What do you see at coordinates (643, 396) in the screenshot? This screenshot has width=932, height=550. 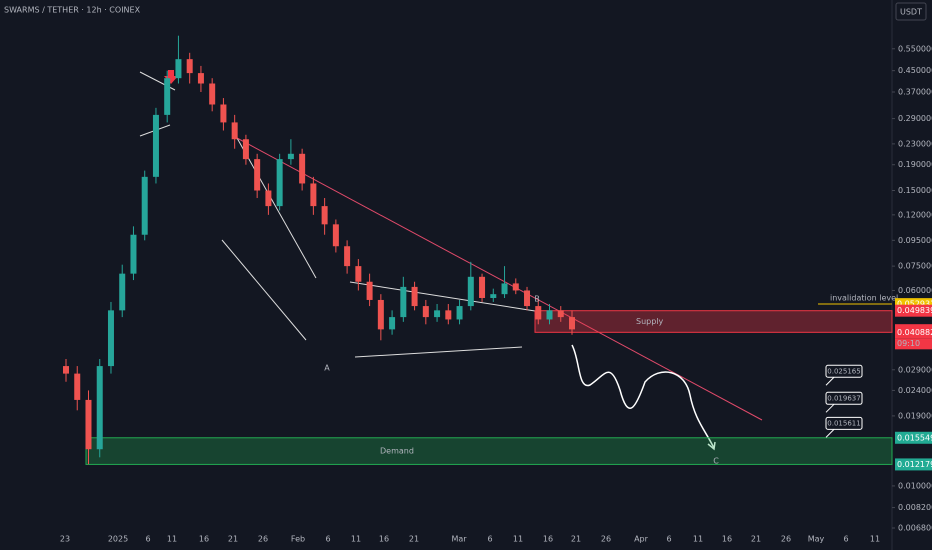 I see `projected-path` at bounding box center [643, 396].